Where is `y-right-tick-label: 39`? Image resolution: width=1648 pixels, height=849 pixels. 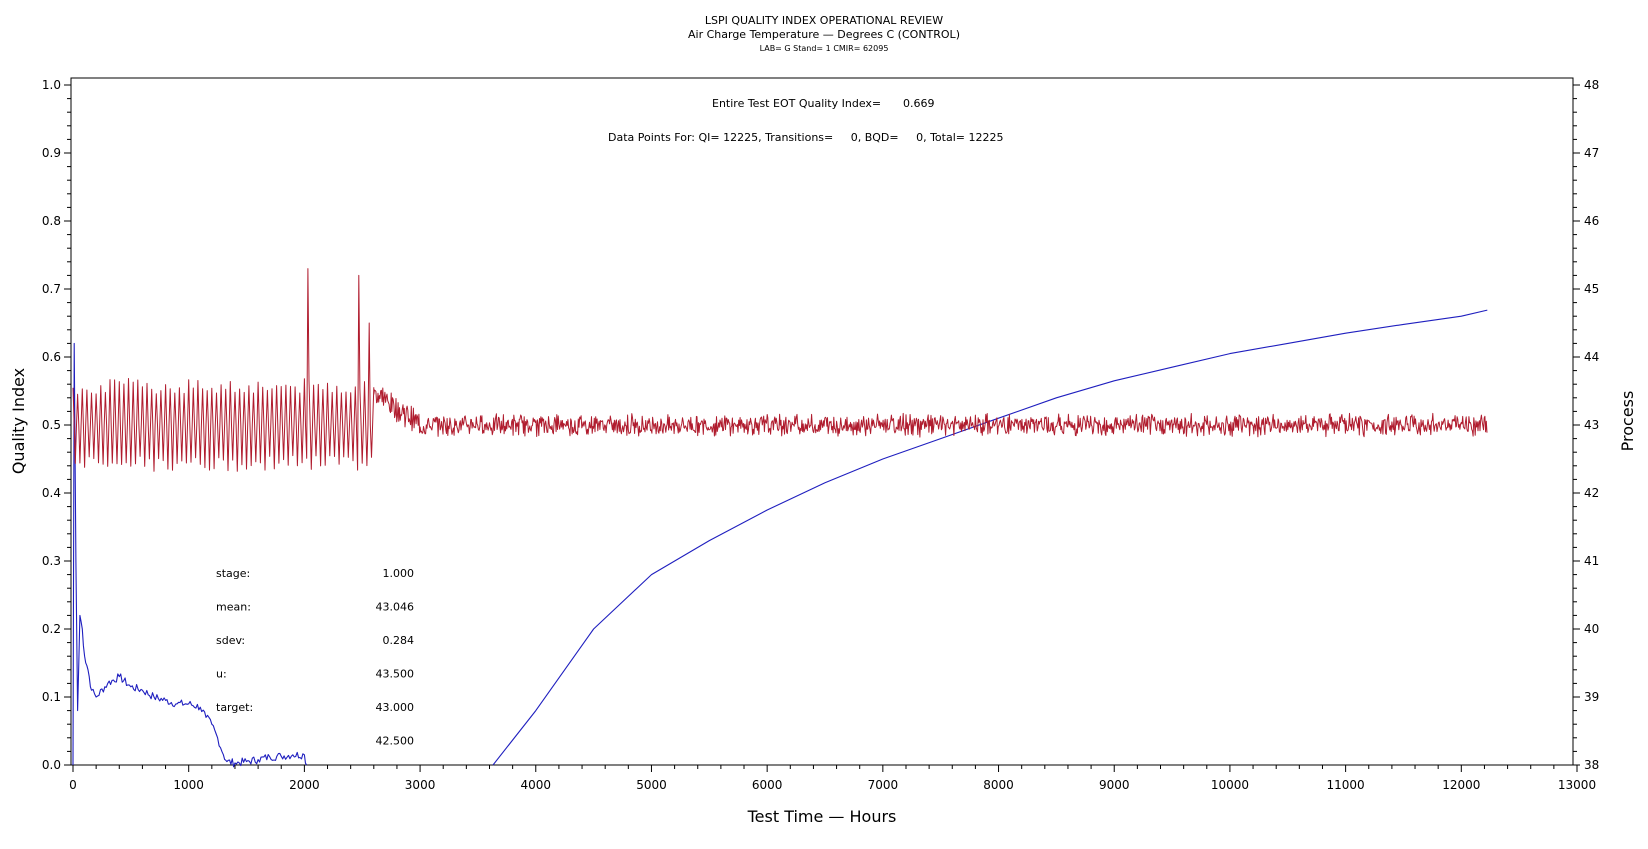 y-right-tick-label: 39 is located at coordinates (1591, 697).